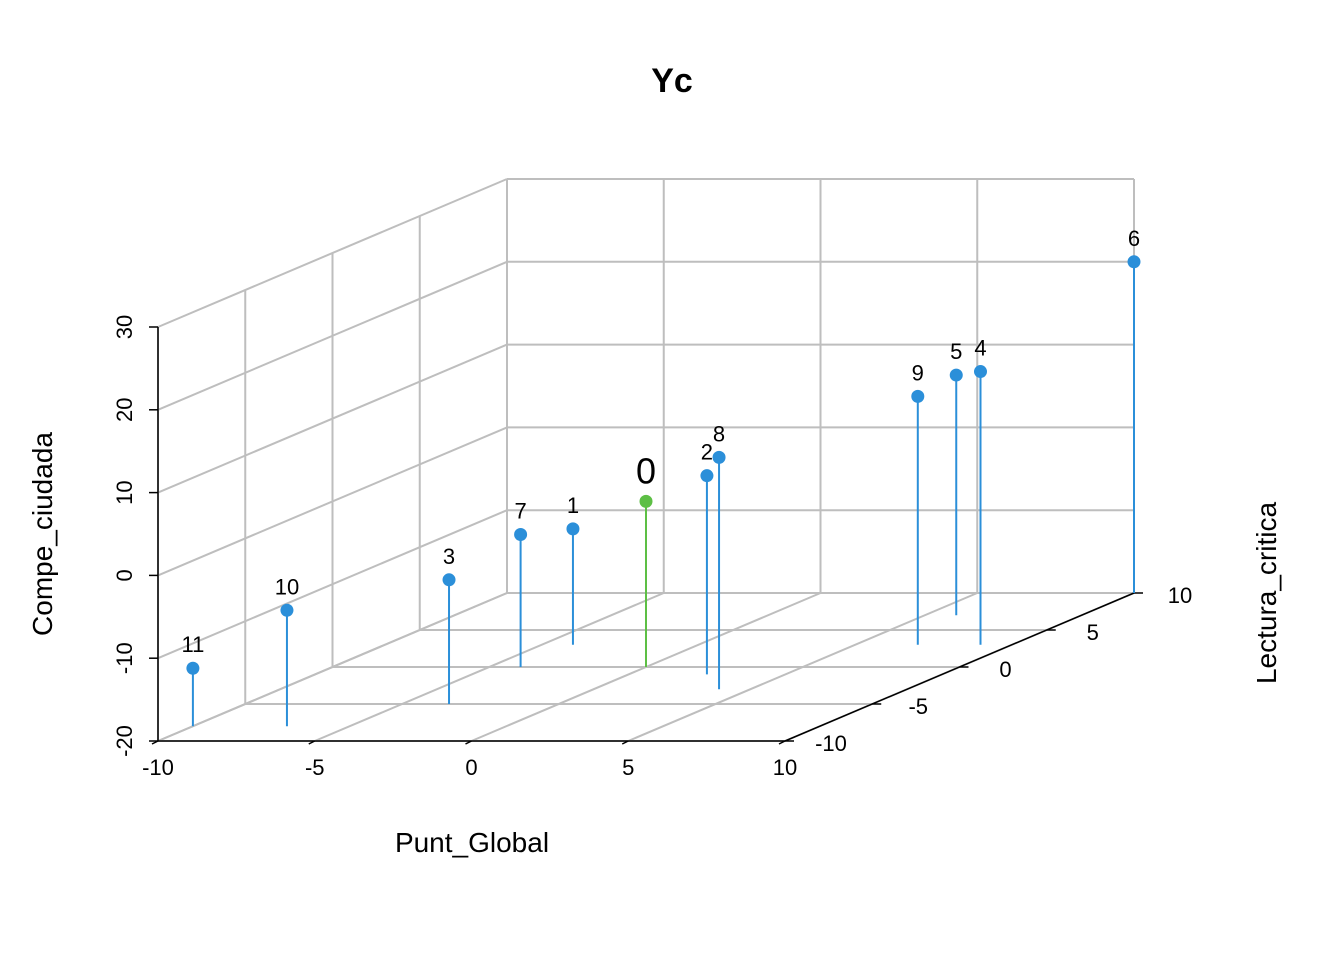 Image resolution: width=1344 pixels, height=960 pixels. I want to click on x-axis-title: Punt_Global, so click(472, 842).